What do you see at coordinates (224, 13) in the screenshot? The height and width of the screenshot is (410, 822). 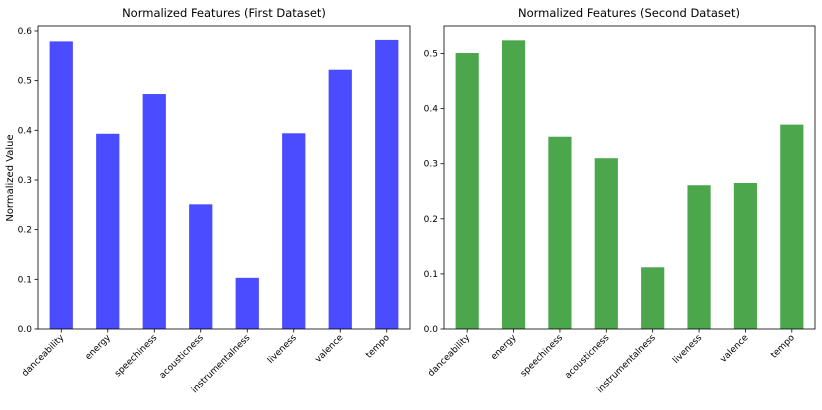 I see `chart-title: Normalized Features (First Dataset)` at bounding box center [224, 13].